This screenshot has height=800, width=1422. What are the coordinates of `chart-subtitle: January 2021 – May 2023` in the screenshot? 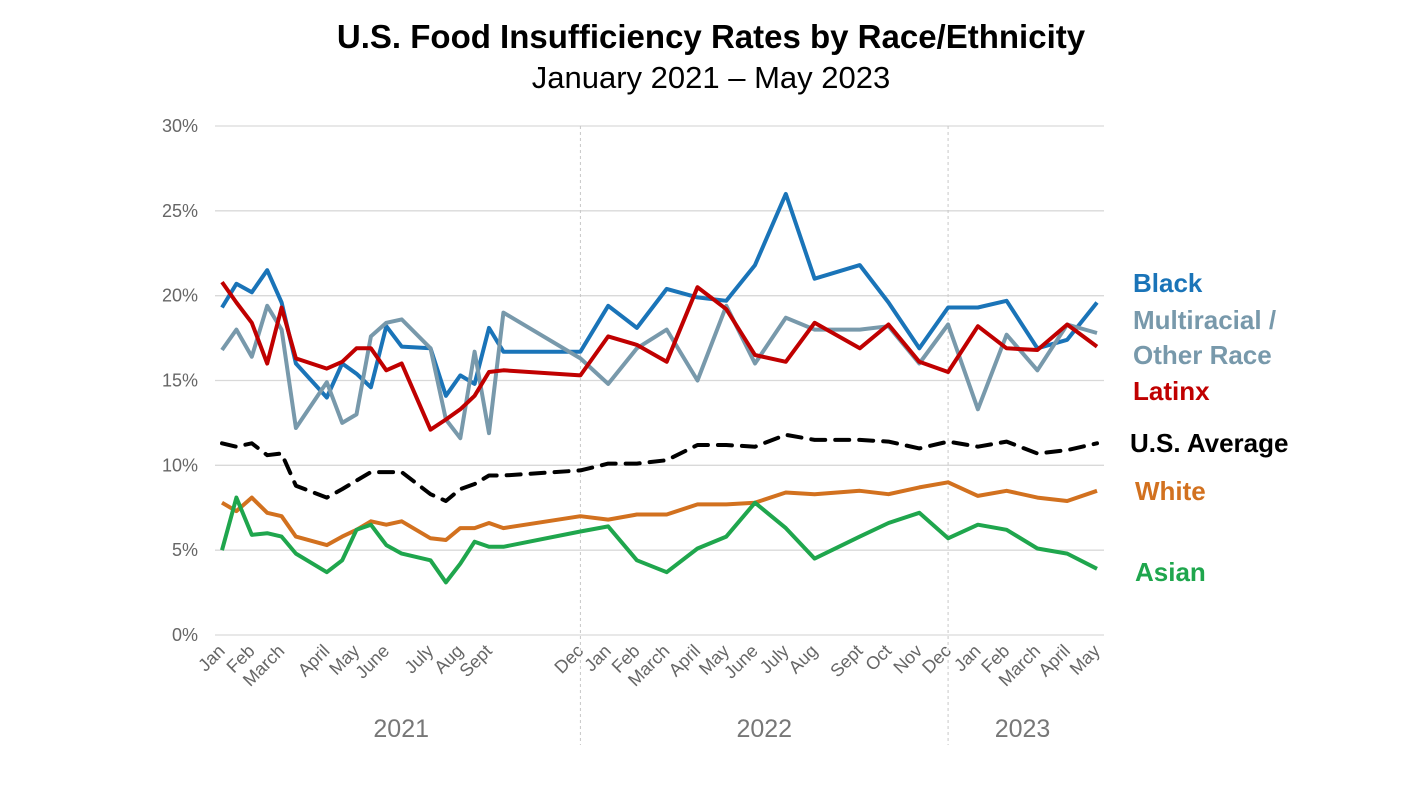 It's located at (711, 77).